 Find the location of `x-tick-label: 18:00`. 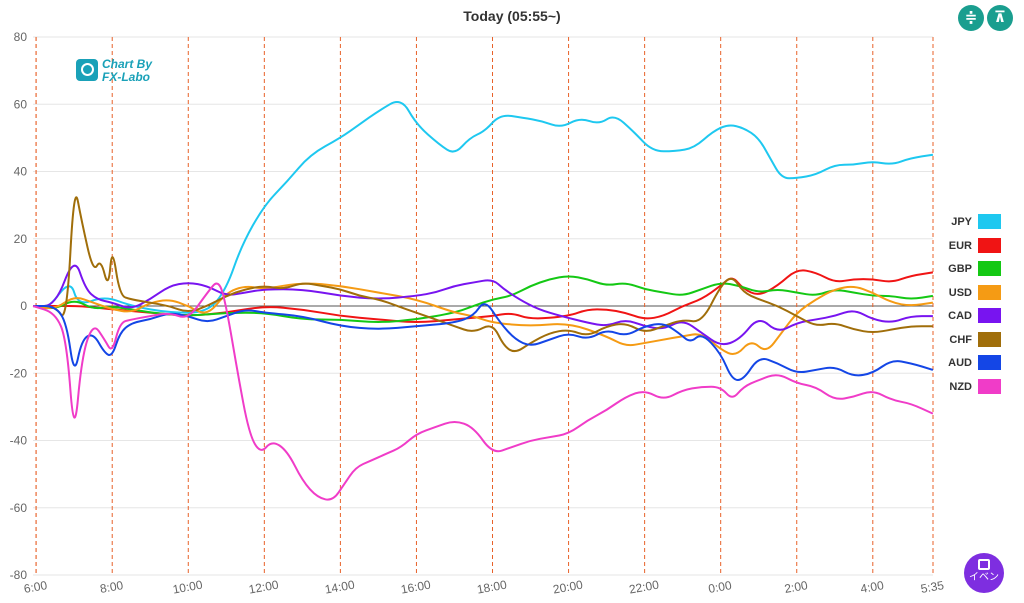

x-tick-label: 18:00 is located at coordinates (492, 587).